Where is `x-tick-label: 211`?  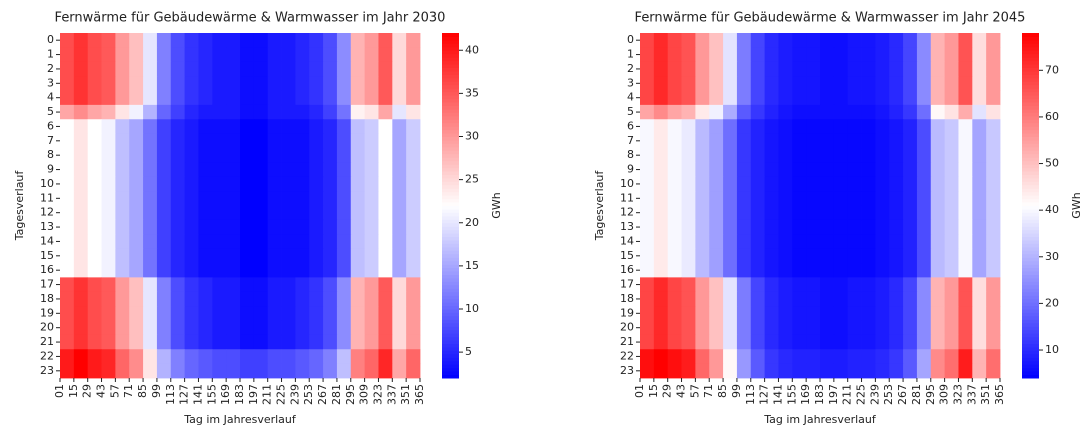
x-tick-label: 211 is located at coordinates (847, 394).